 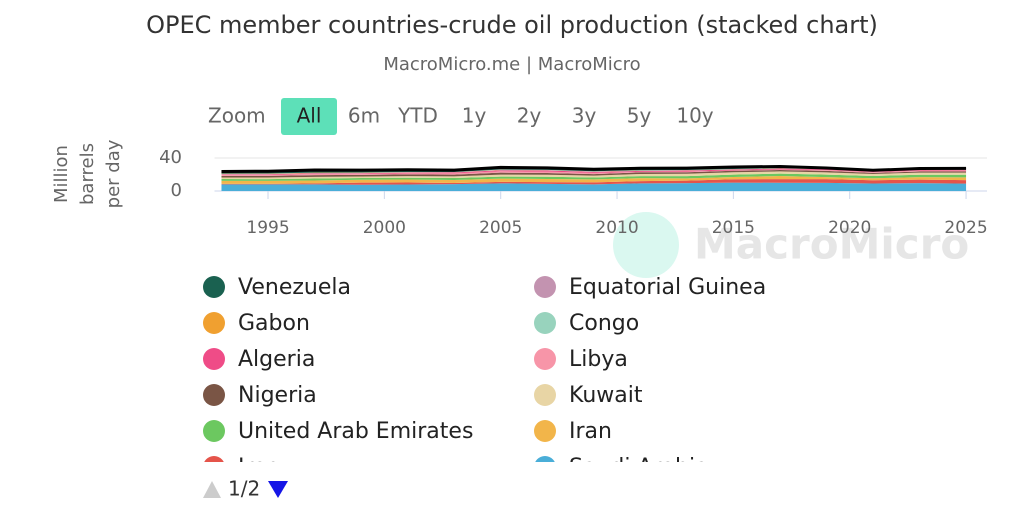 I want to click on legend-label: Equatorial Guinea, so click(x=667, y=287).